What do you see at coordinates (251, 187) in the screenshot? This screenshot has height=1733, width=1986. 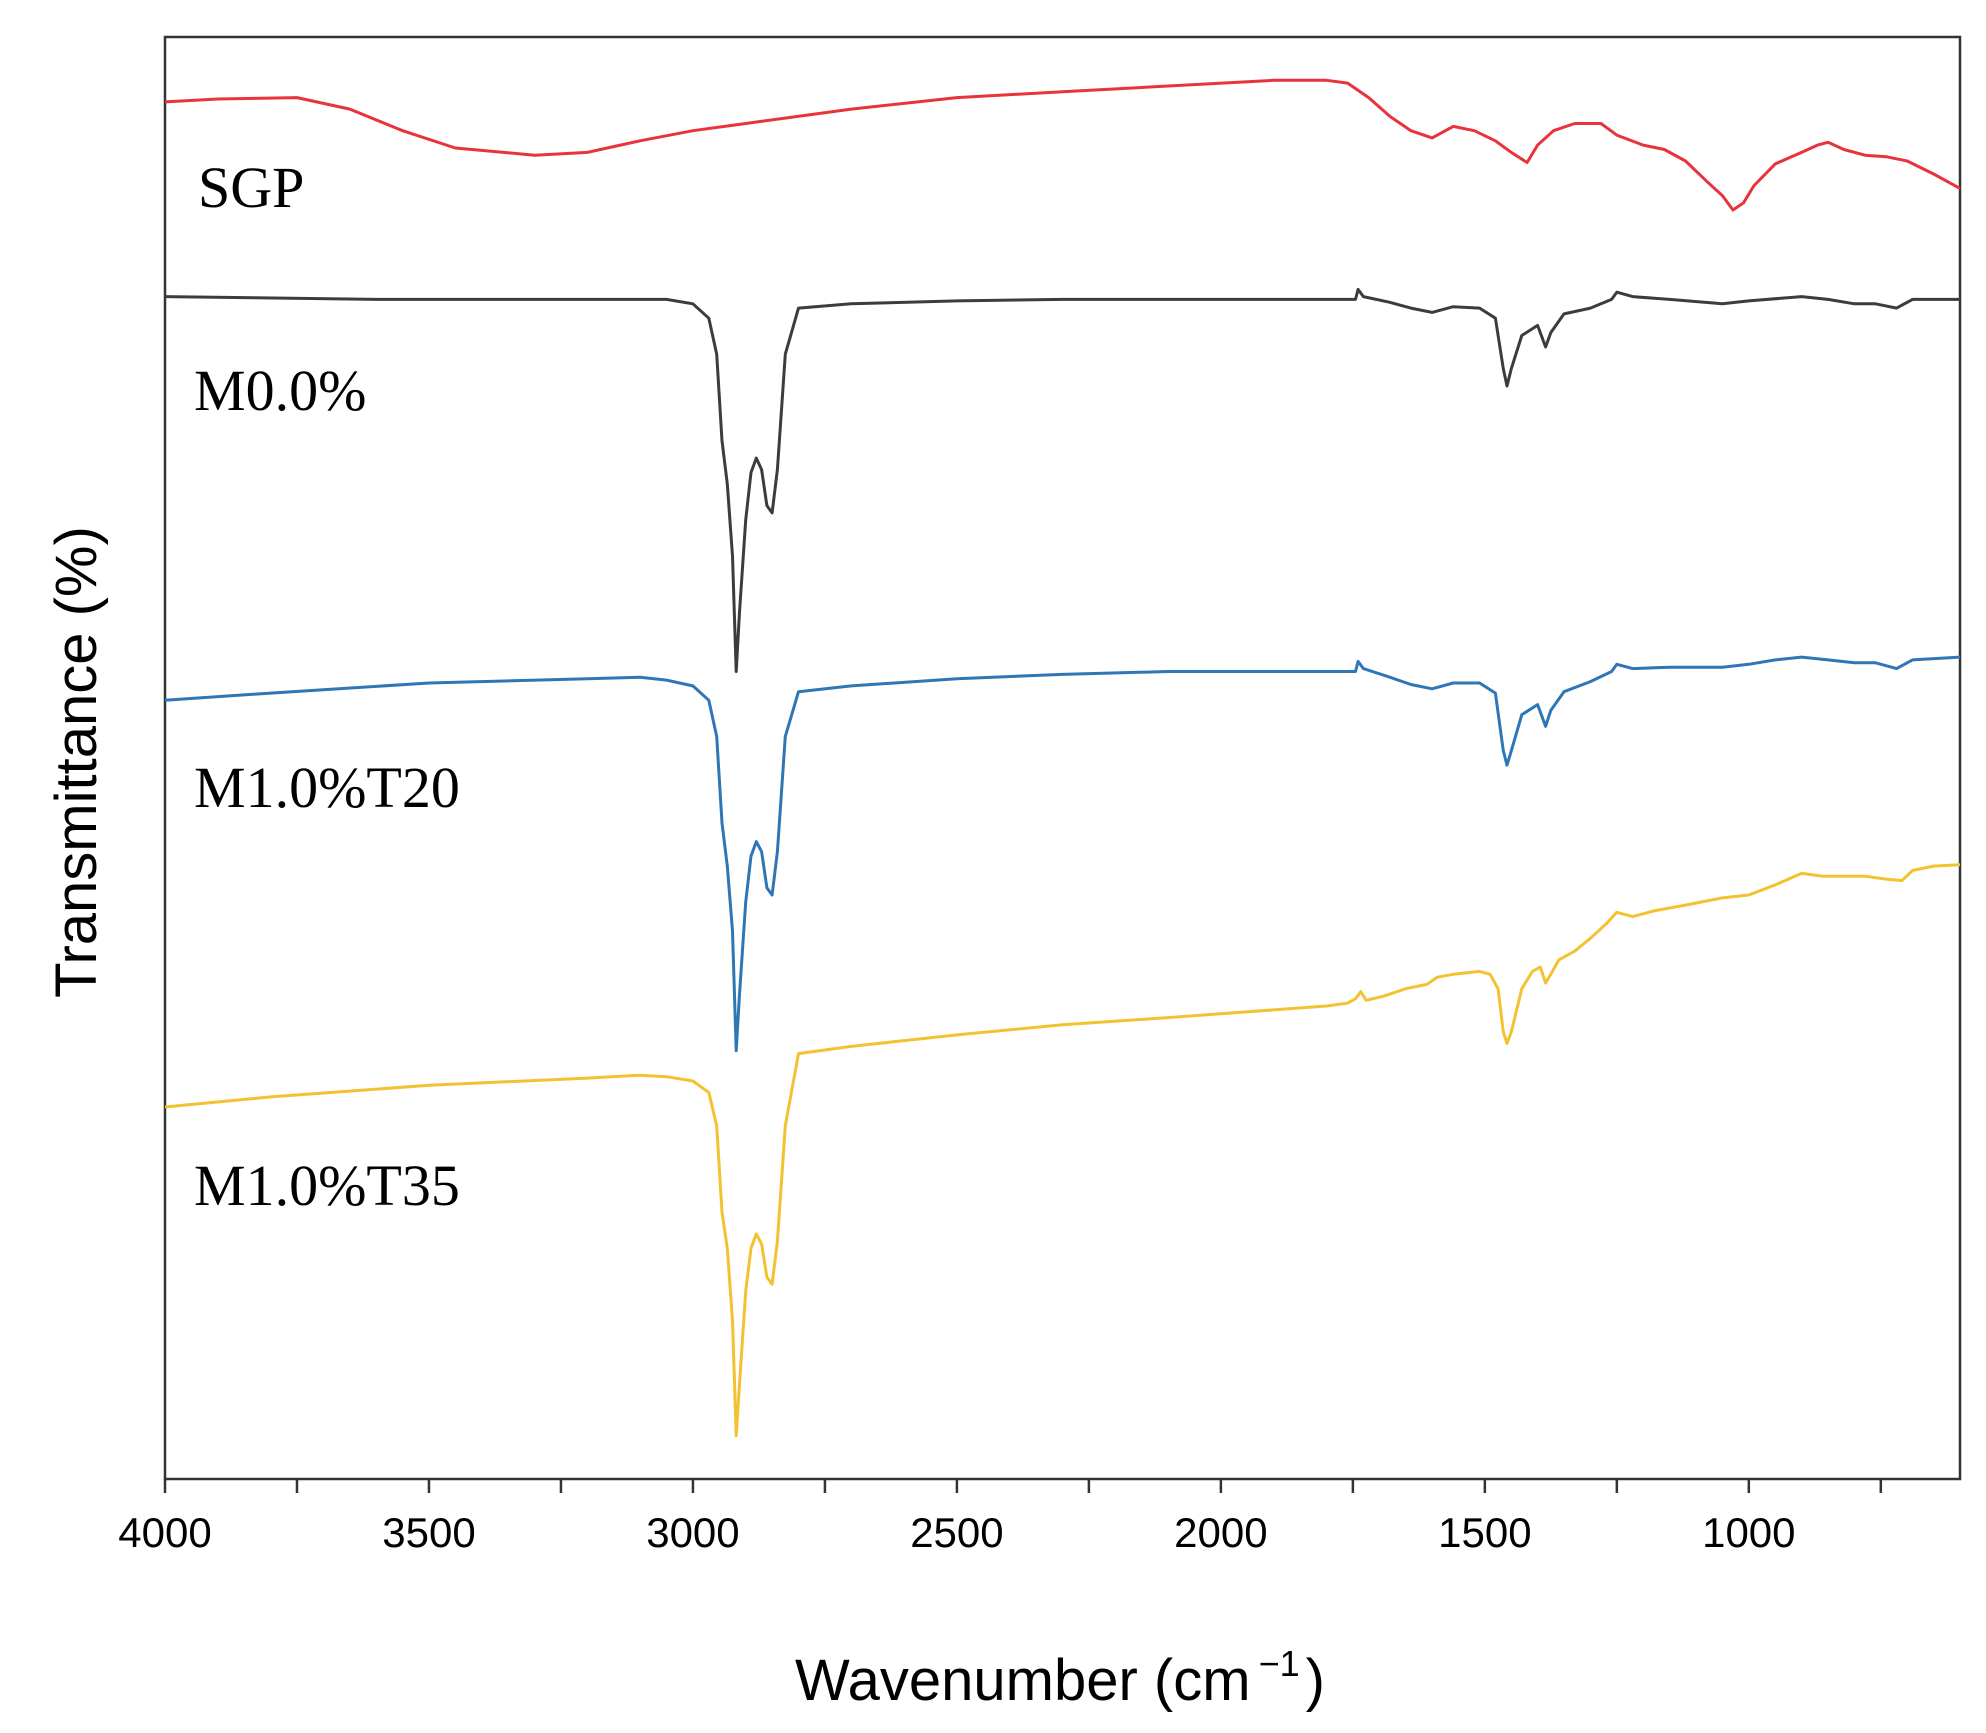 I see `series-label-sgp: SGP` at bounding box center [251, 187].